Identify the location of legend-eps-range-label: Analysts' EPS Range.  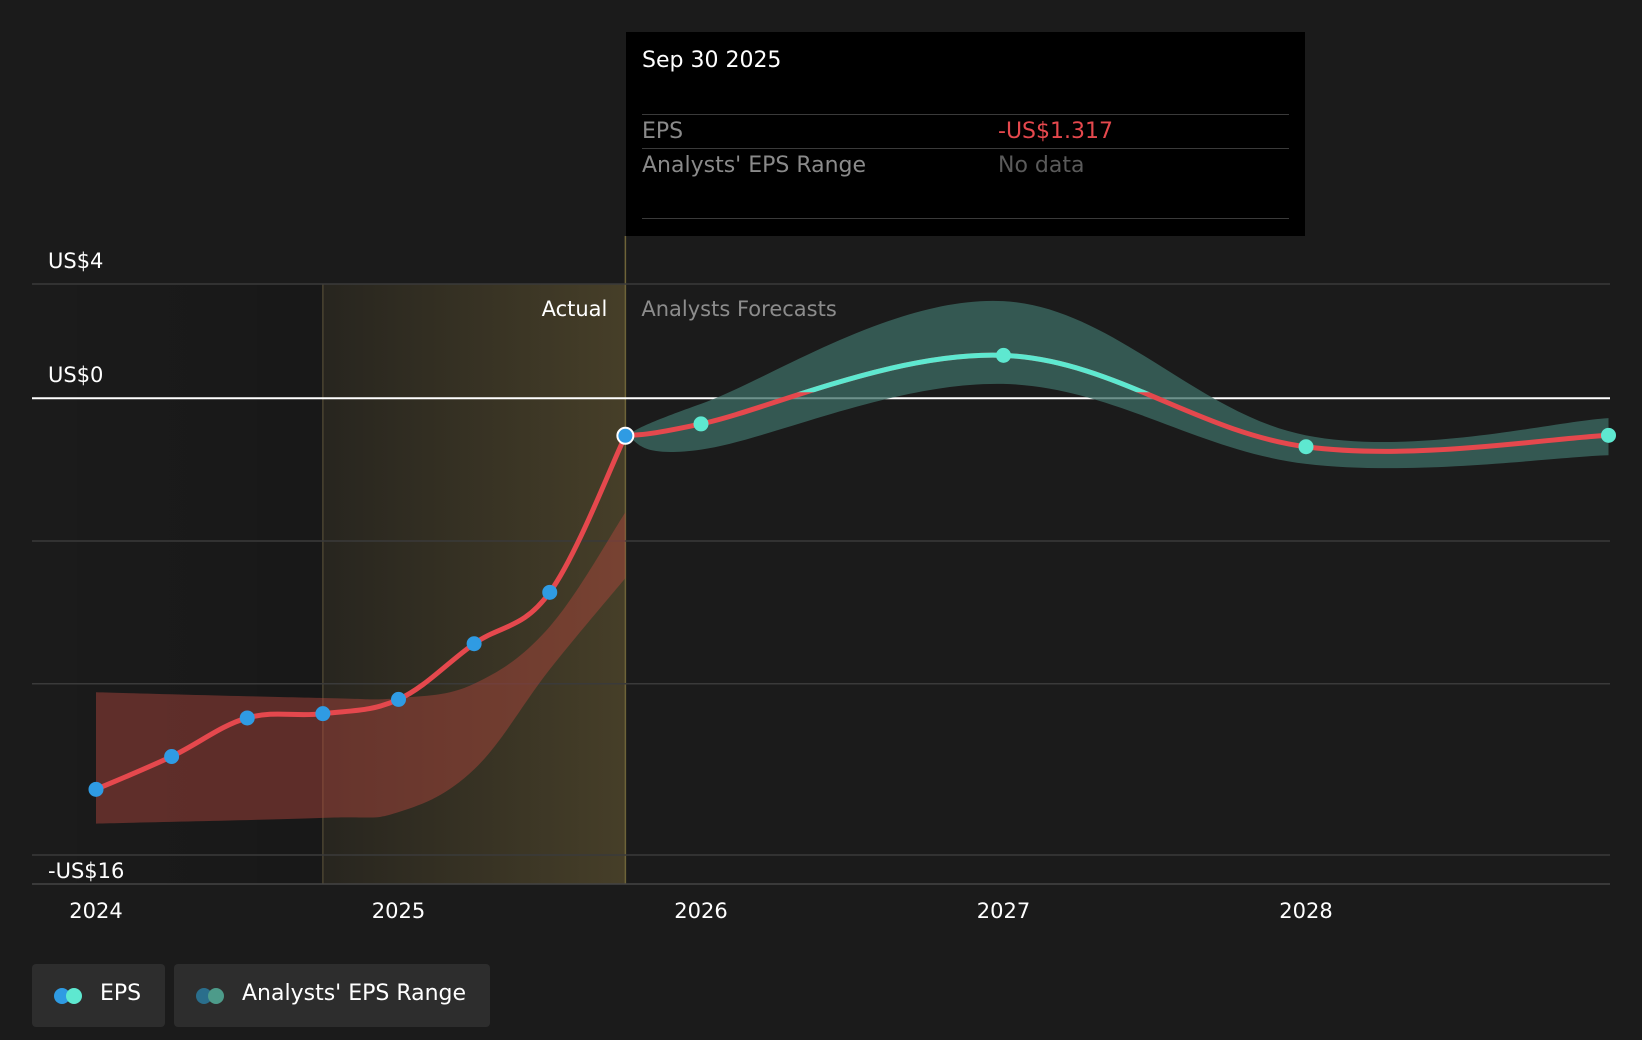
(354, 993).